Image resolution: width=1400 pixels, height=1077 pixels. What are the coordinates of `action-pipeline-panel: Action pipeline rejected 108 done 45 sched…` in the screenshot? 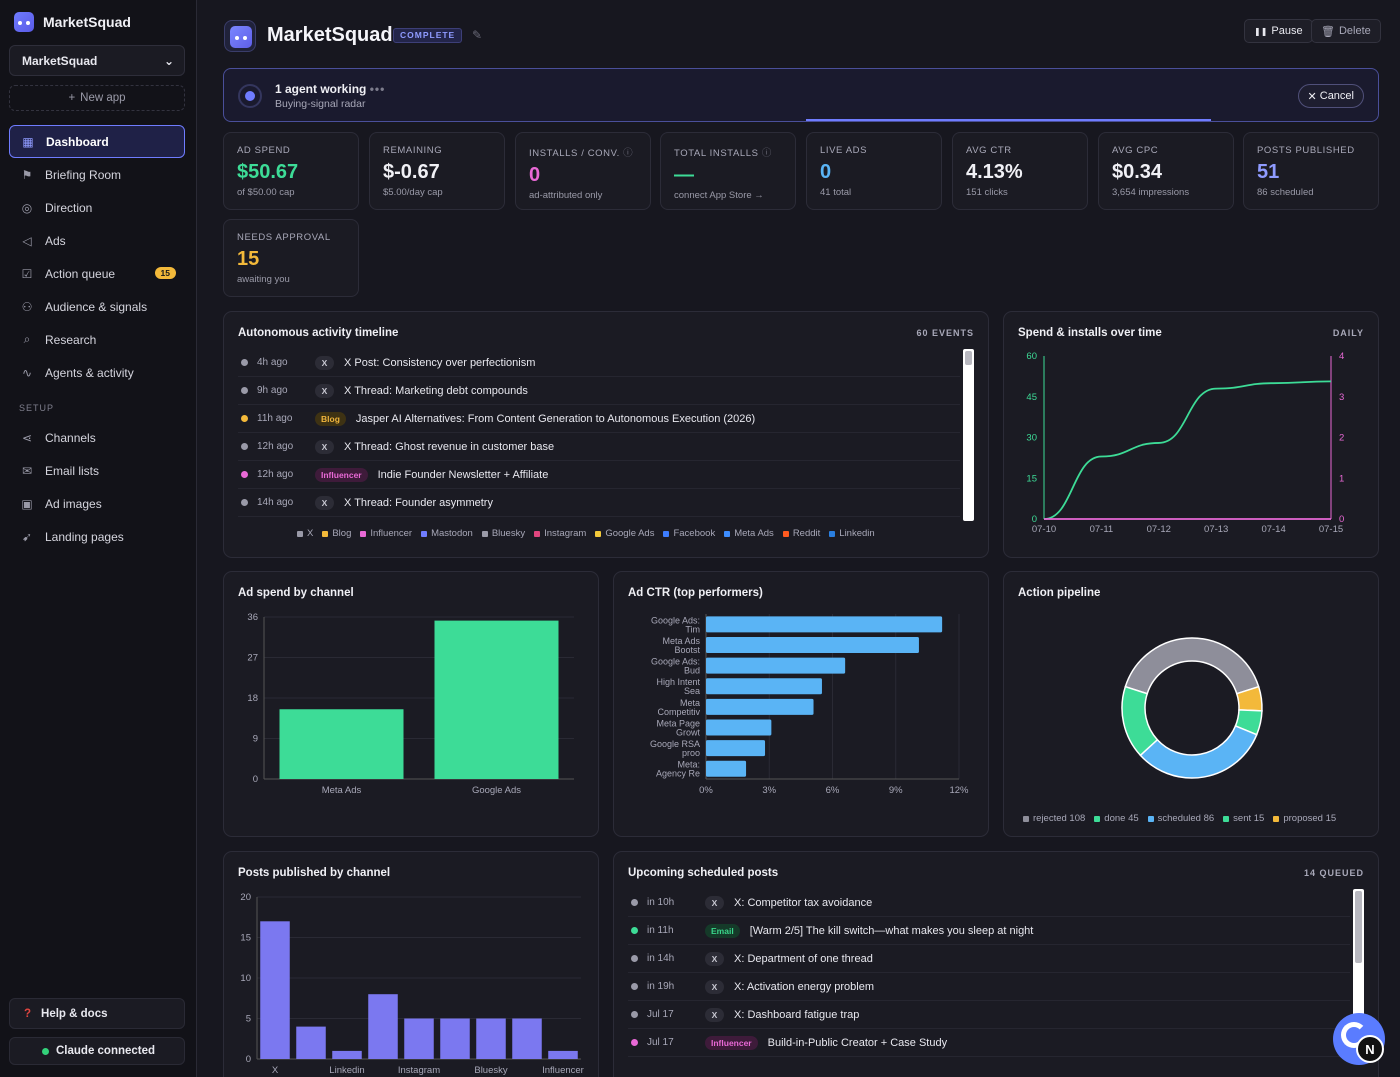 It's located at (1191, 704).